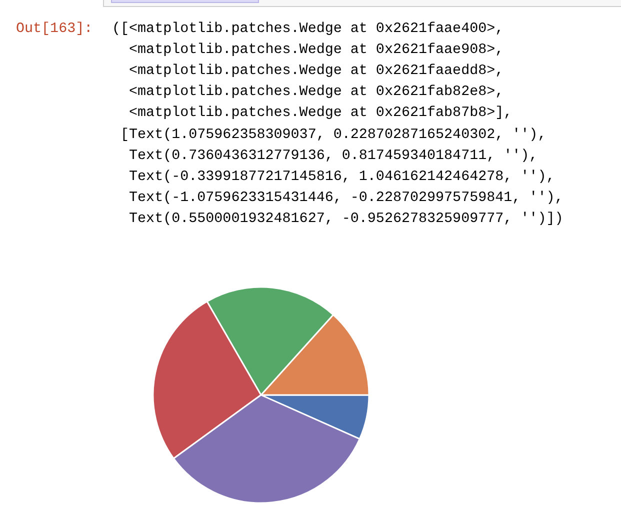  Describe the element at coordinates (316, 50) in the screenshot. I see `text: <matplotlib.patches.Wedge at 0x2621faae908>,` at that location.